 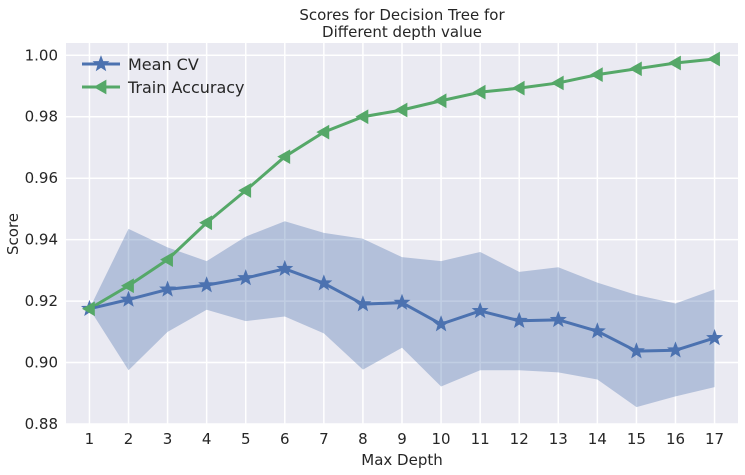 I want to click on legend-marker-mean-cv, so click(x=101, y=63).